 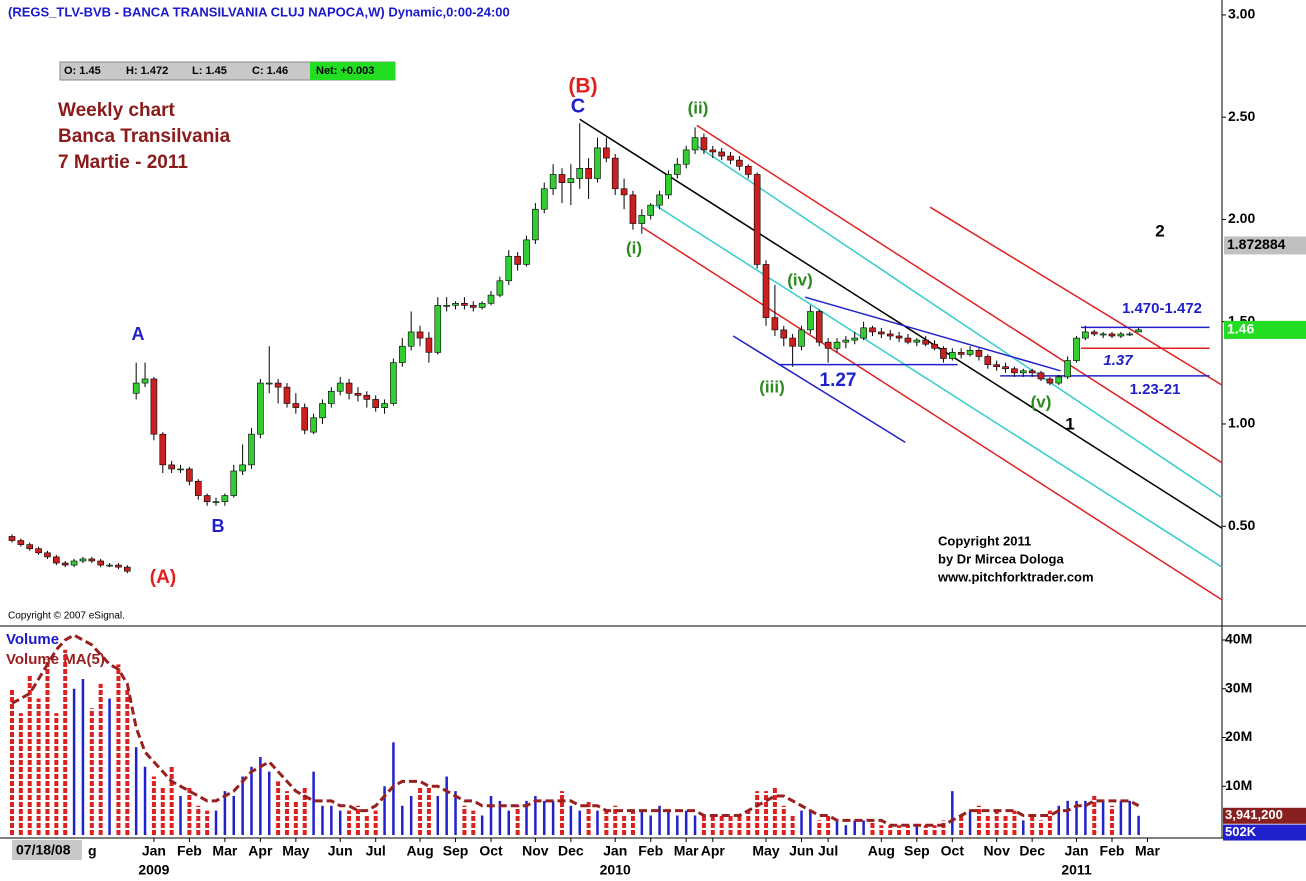 What do you see at coordinates (376, 851) in the screenshot?
I see `x-tick-label: Jul` at bounding box center [376, 851].